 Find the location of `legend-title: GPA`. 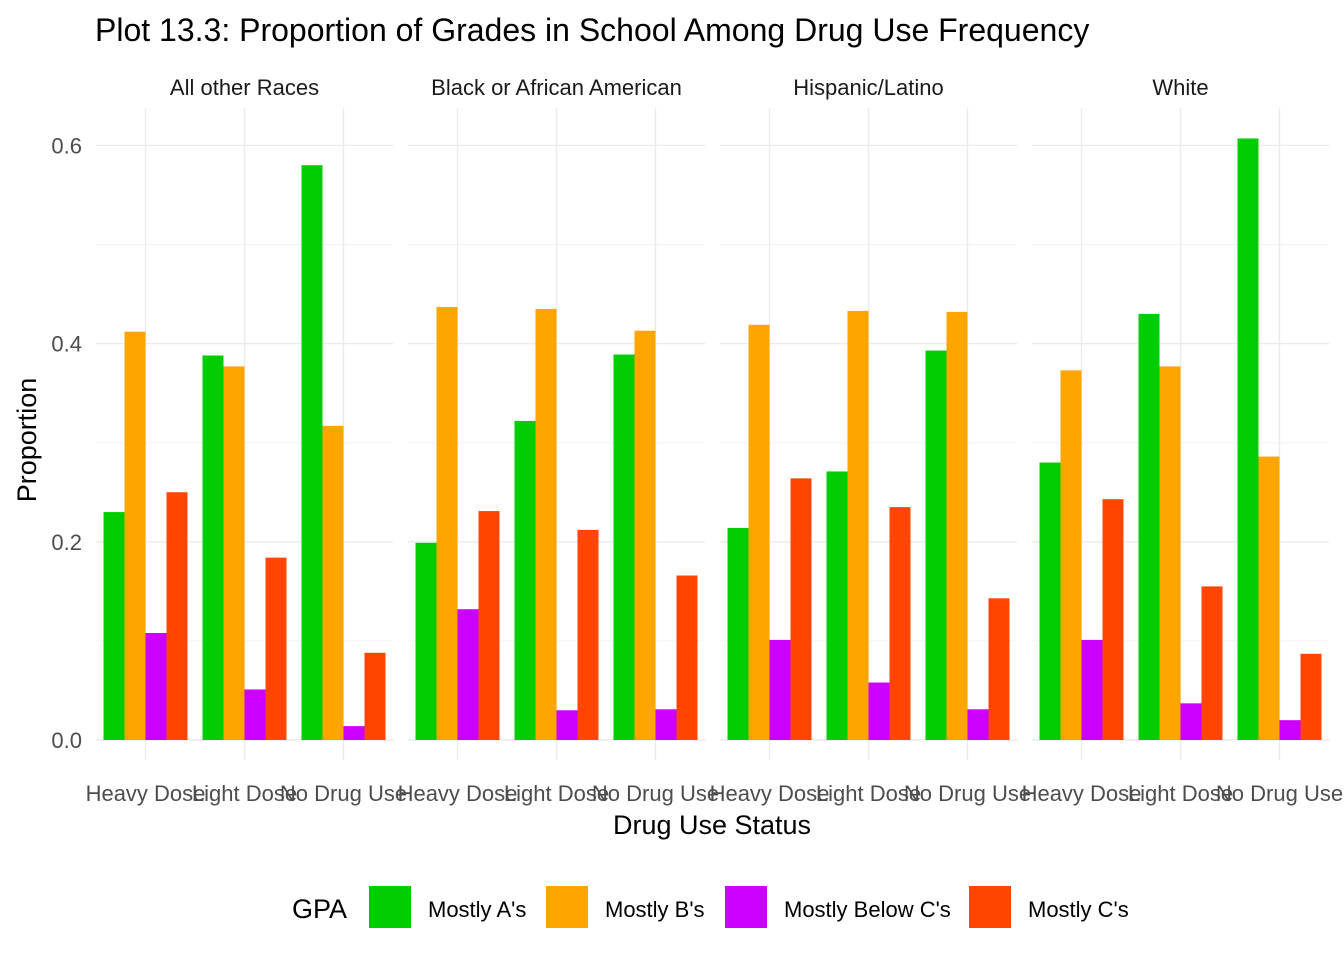

legend-title: GPA is located at coordinates (319, 909).